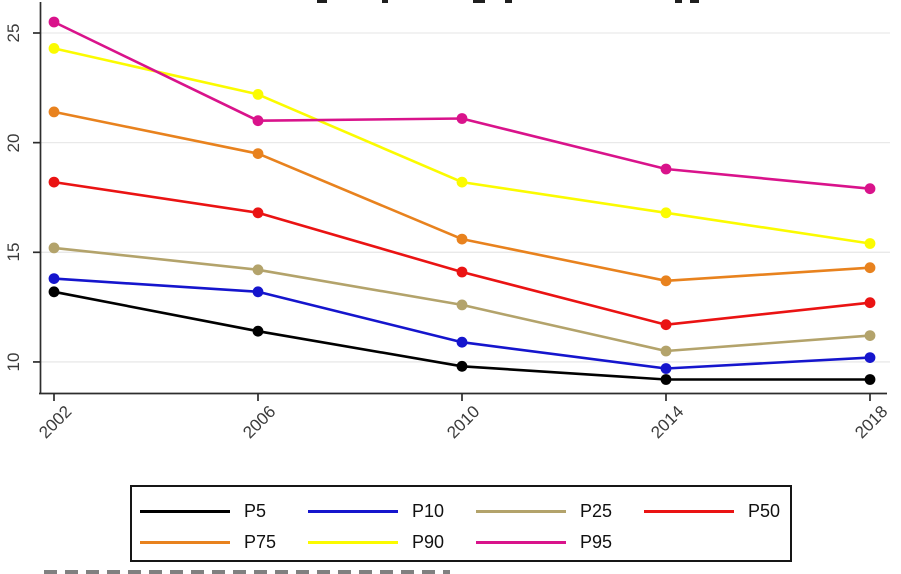  What do you see at coordinates (185, 542) in the screenshot?
I see `legend-line-p75` at bounding box center [185, 542].